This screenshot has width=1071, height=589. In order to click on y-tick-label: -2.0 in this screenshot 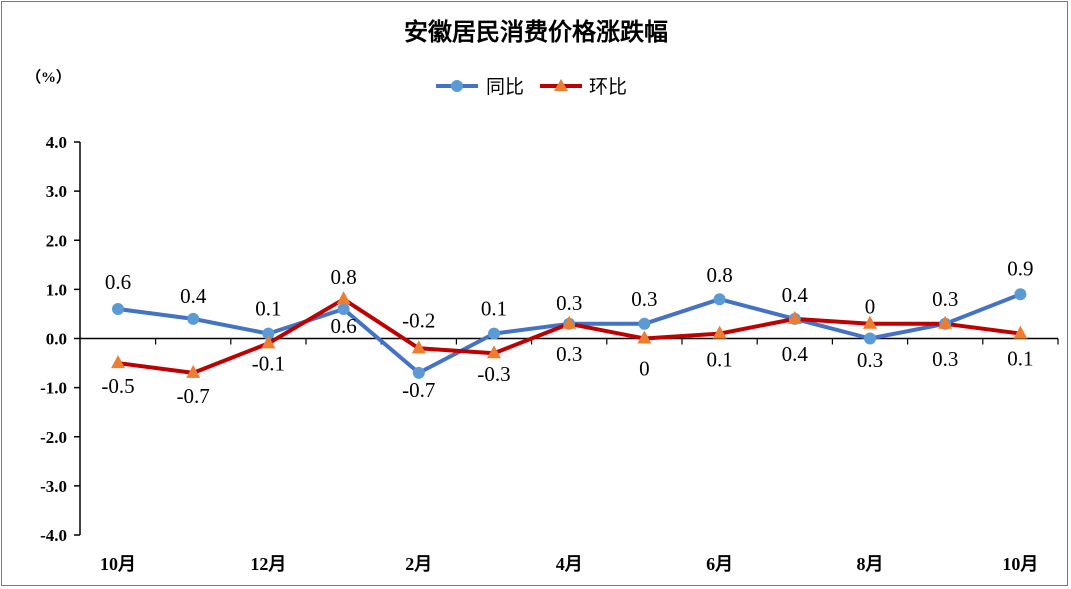, I will do `click(53, 437)`.